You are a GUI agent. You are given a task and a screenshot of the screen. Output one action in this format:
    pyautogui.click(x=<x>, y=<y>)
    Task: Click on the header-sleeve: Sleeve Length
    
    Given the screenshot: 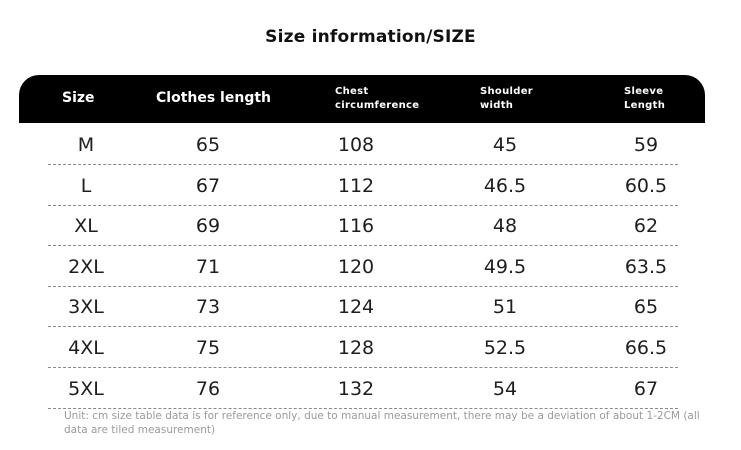 What is the action you would take?
    pyautogui.click(x=644, y=99)
    